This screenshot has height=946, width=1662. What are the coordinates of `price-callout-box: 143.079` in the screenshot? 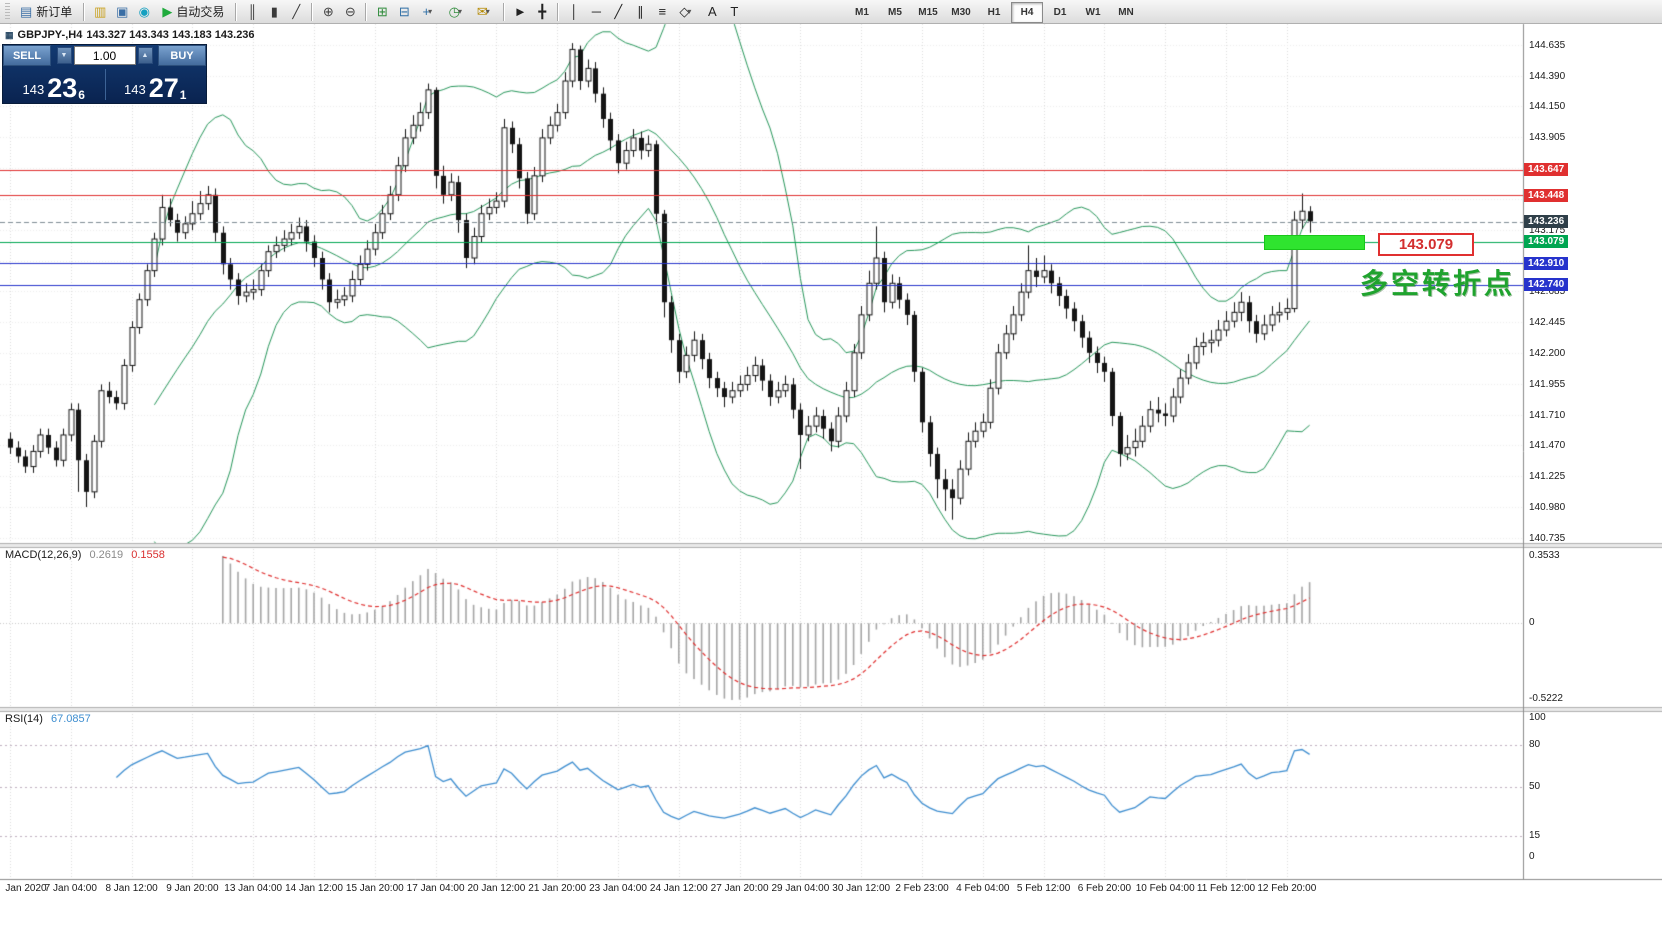 It's located at (1426, 244).